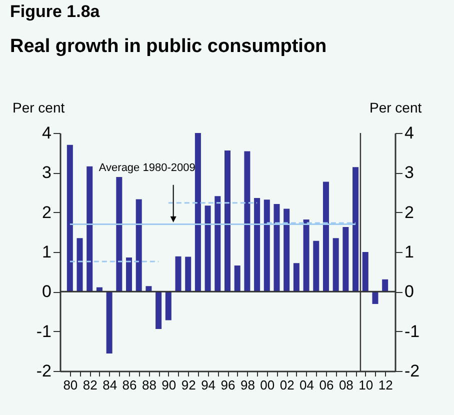 This screenshot has width=454, height=415. What do you see at coordinates (47, 292) in the screenshot?
I see `y-tick-label: 0` at bounding box center [47, 292].